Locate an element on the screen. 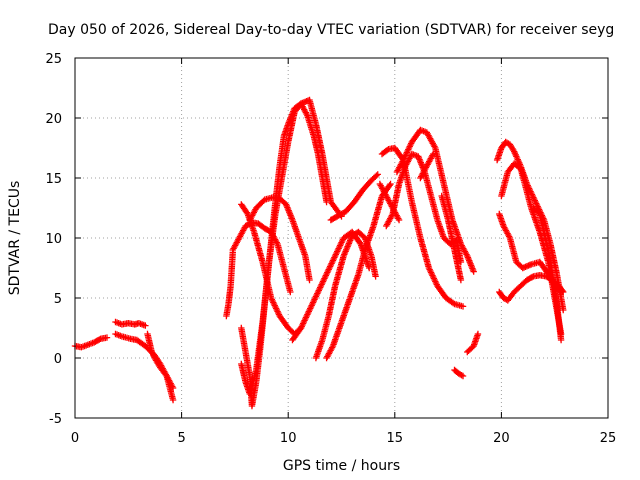 The width and height of the screenshot is (640, 480). series-track-a is located at coordinates (91, 342).